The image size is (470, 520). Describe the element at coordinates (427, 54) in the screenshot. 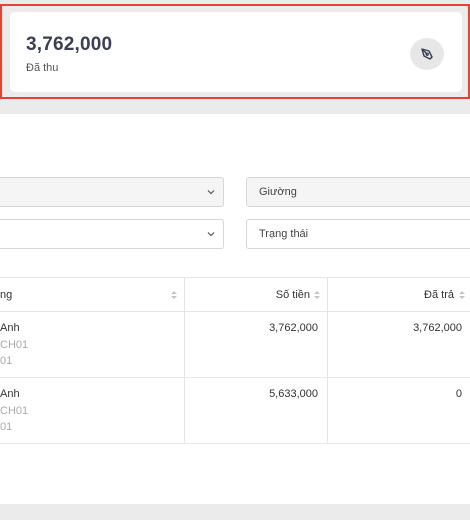

I see `pen-tool-icon` at that location.